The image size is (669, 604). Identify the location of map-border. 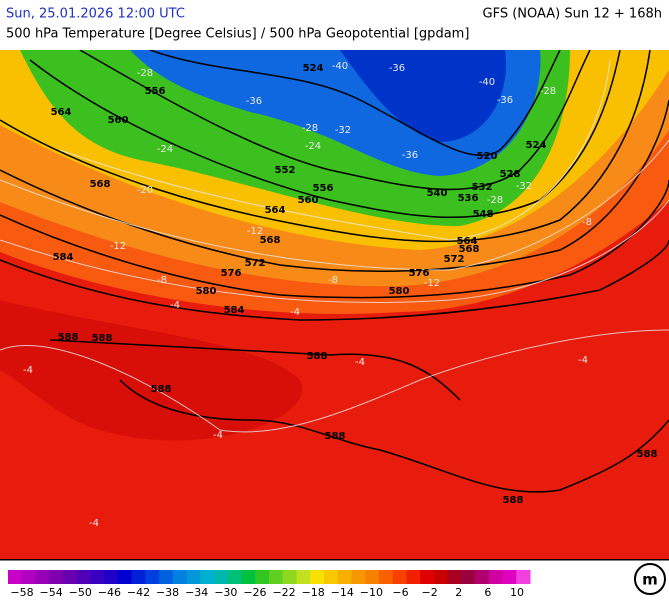
(334, 560).